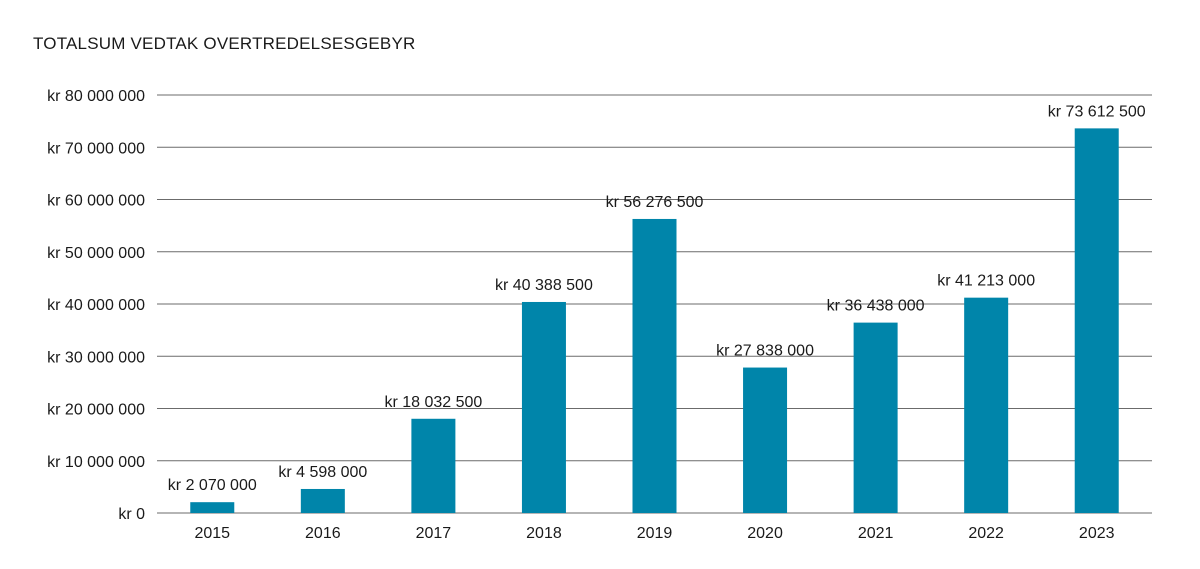 This screenshot has height=569, width=1200. Describe the element at coordinates (875, 417) in the screenshot. I see `bar-2021` at that location.